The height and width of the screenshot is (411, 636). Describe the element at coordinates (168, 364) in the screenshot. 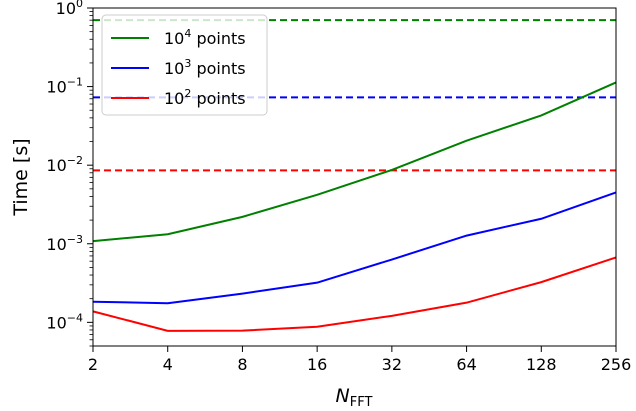

I see `x-tick-label: 4` at that location.